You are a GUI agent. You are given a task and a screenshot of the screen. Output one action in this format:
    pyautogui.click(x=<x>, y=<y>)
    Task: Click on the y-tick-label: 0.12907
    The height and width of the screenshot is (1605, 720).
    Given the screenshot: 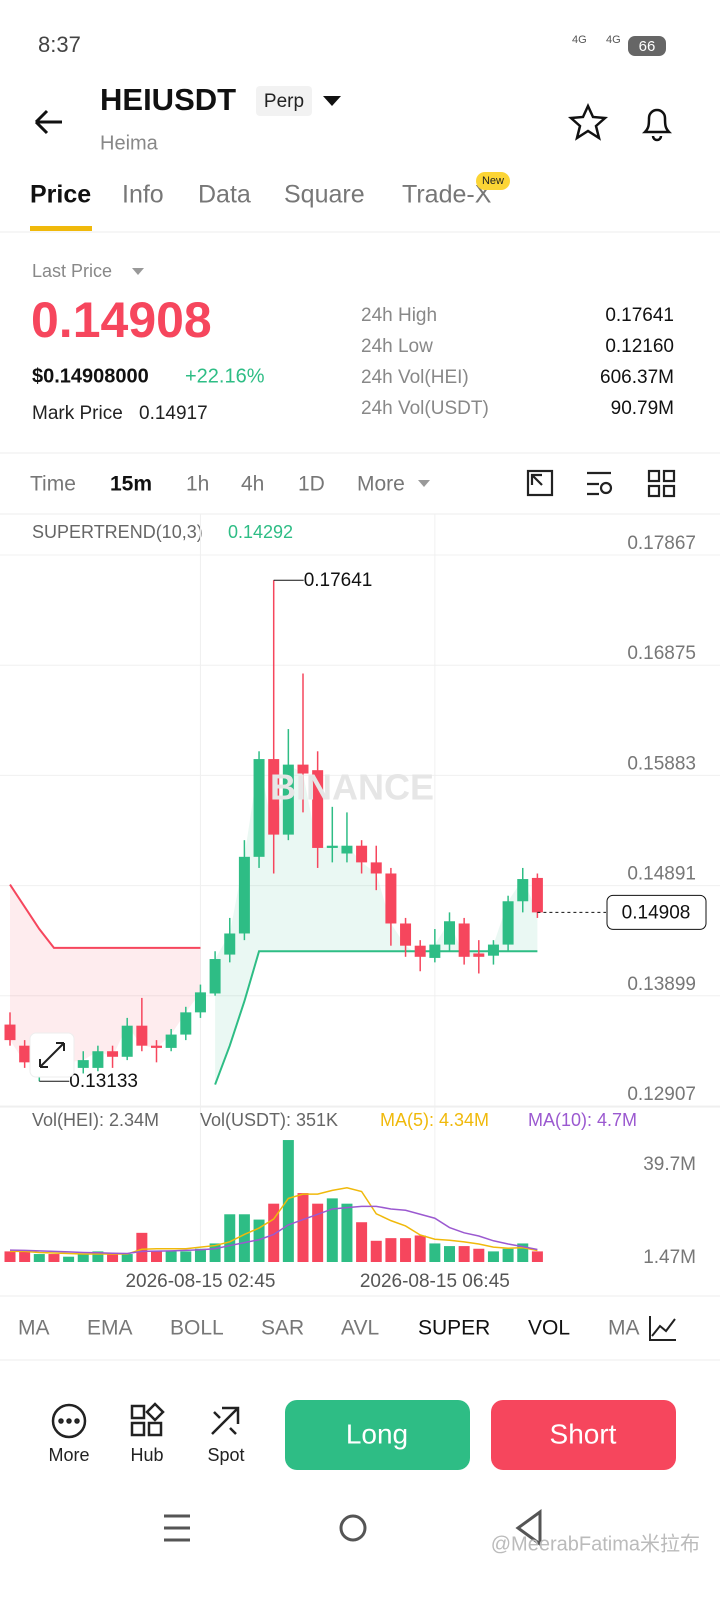 What is the action you would take?
    pyautogui.click(x=661, y=1094)
    